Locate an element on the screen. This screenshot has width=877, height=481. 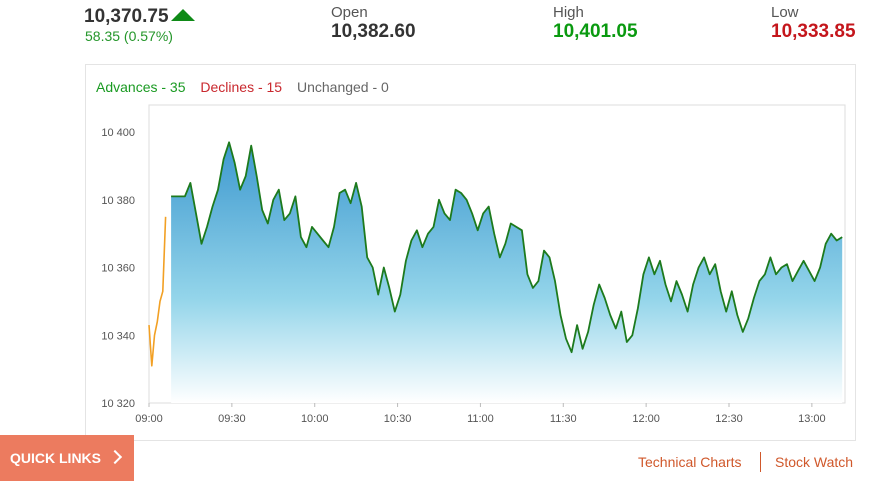
high-stat: High 10,401.05 is located at coordinates (595, 23).